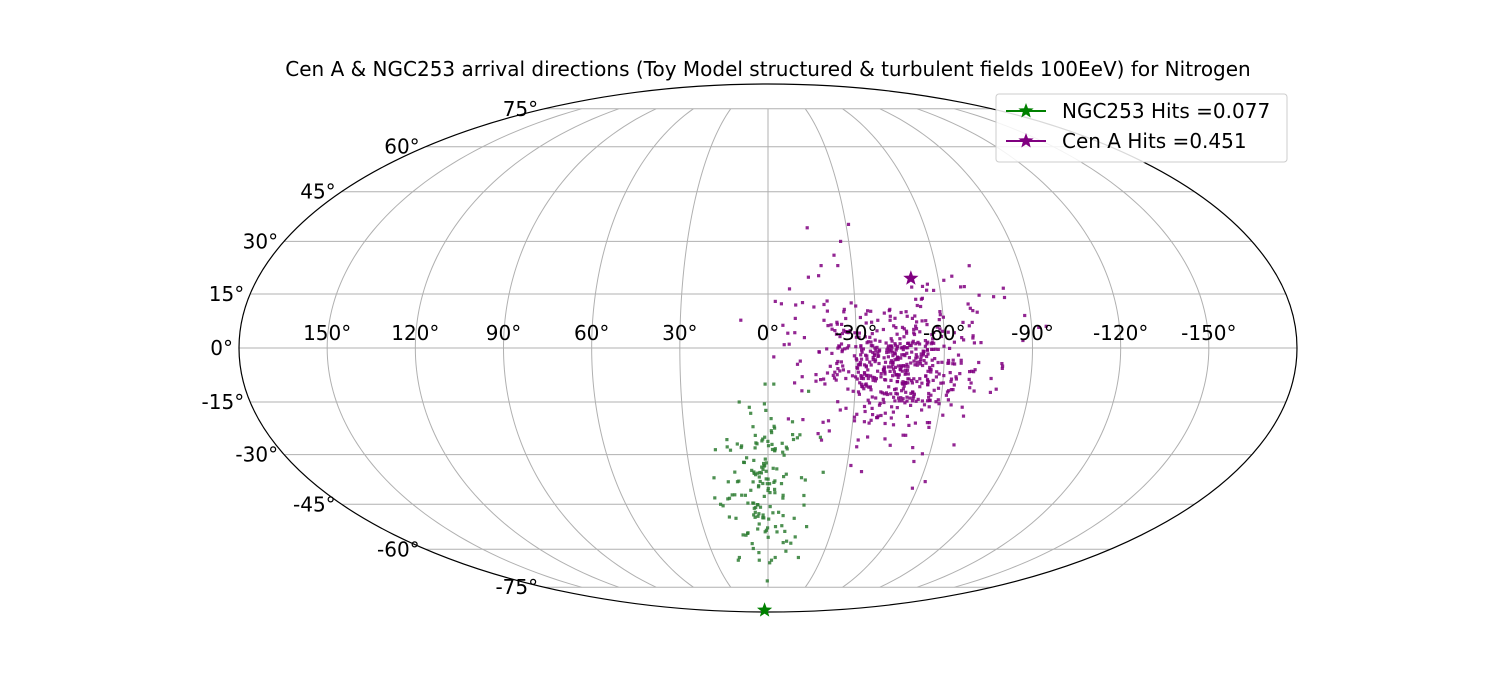  I want to click on x-tick-label: 60°, so click(591, 333).